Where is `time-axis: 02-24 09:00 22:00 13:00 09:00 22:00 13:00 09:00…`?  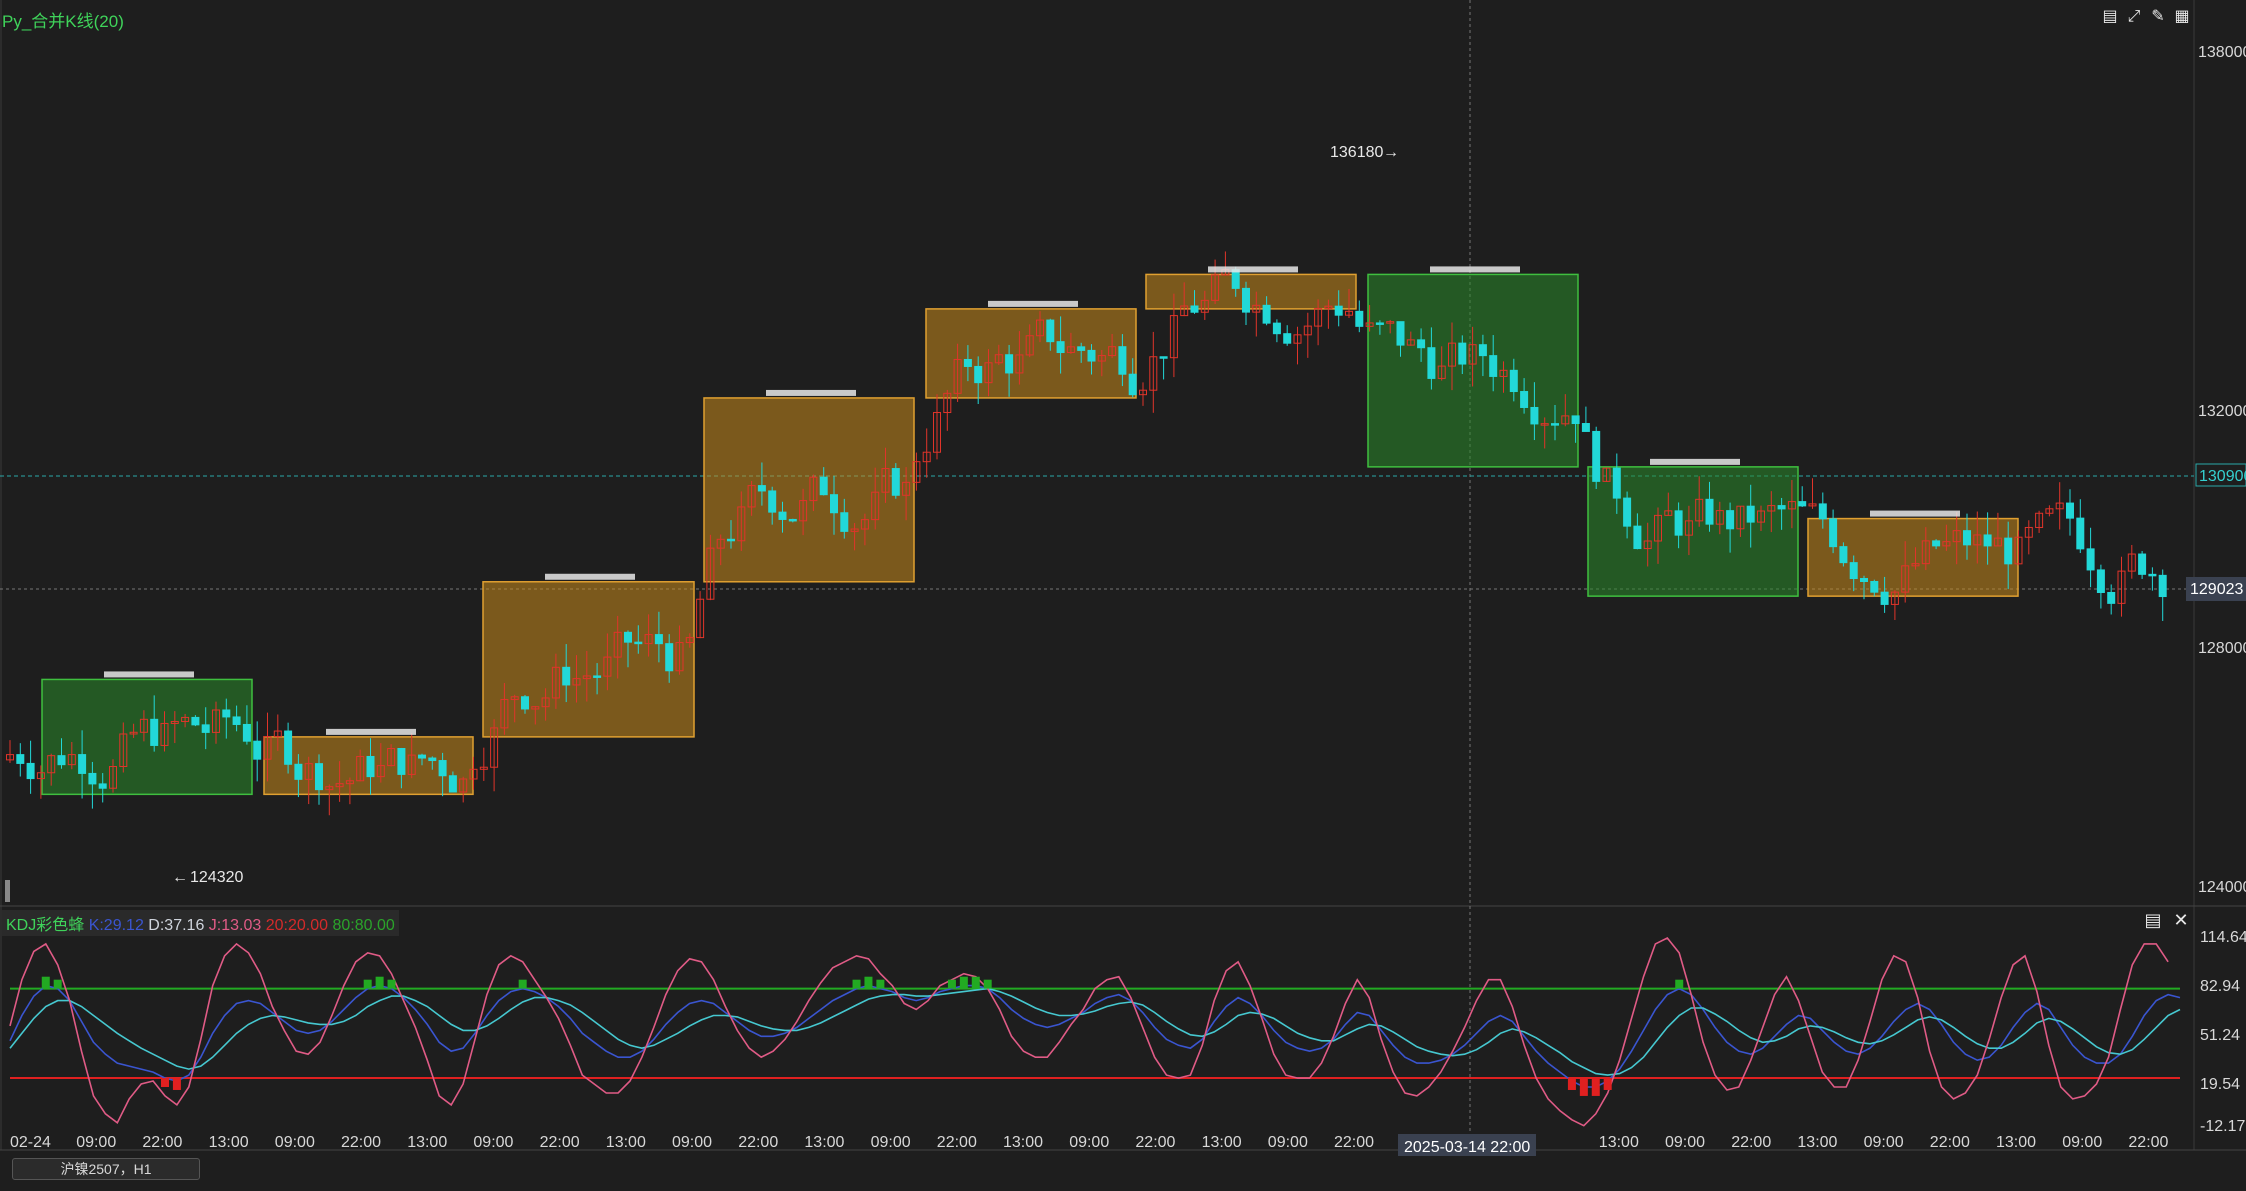
time-axis: 02-24 09:00 22:00 13:00 09:00 22:00 13:00 09:00… is located at coordinates (1089, 1142).